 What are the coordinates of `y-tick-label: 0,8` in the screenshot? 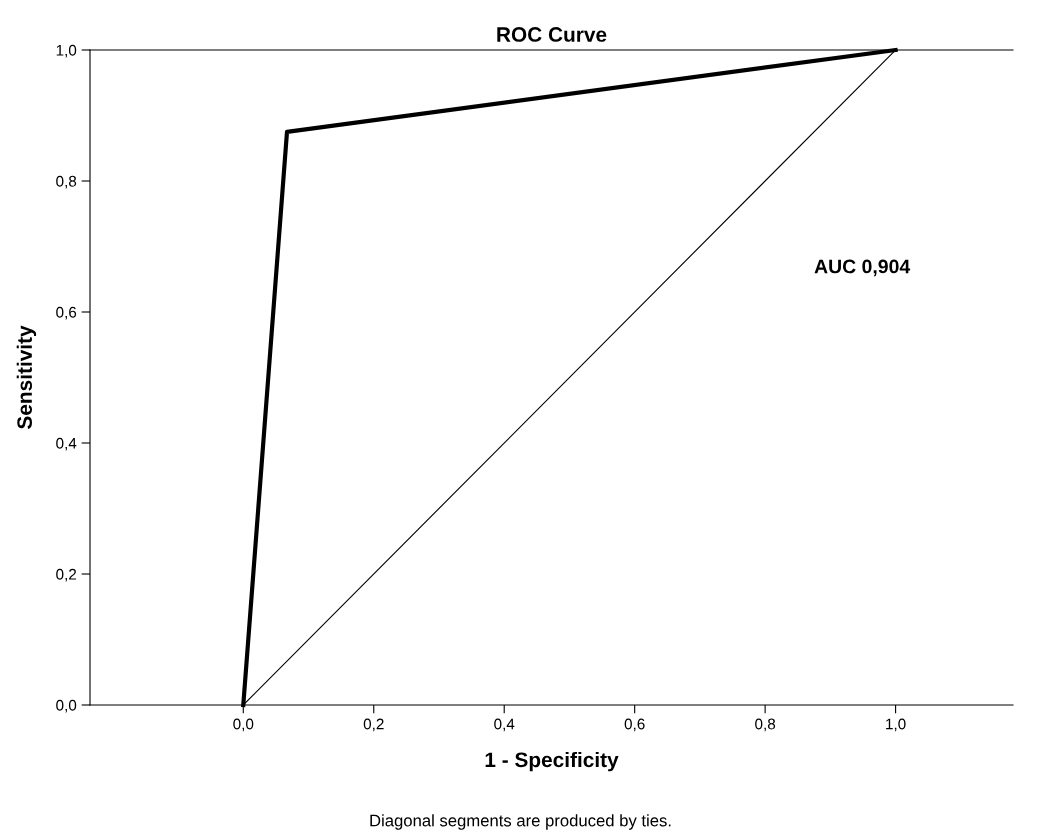 It's located at (66, 182).